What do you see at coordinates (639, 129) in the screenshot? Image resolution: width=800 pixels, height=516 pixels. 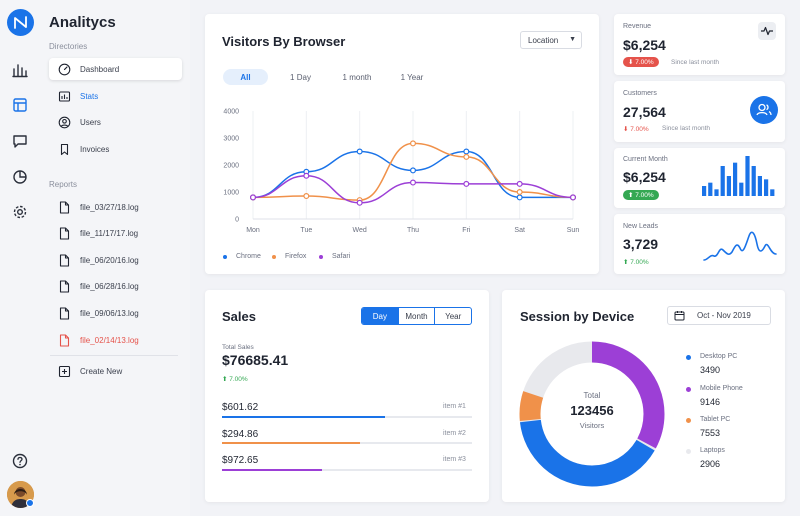 I see `customers-change-value: 7.00%` at bounding box center [639, 129].